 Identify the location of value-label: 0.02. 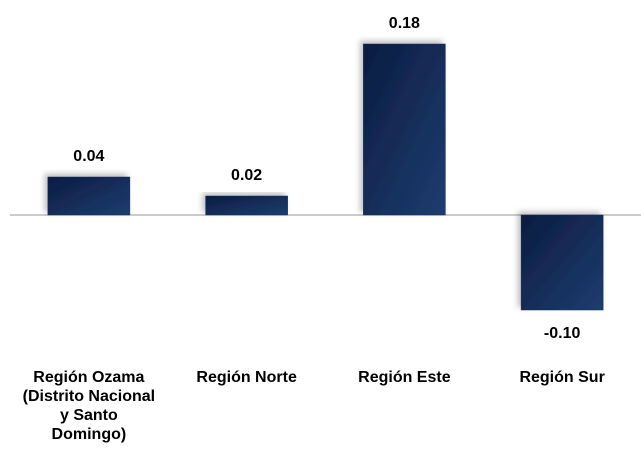
(246, 175).